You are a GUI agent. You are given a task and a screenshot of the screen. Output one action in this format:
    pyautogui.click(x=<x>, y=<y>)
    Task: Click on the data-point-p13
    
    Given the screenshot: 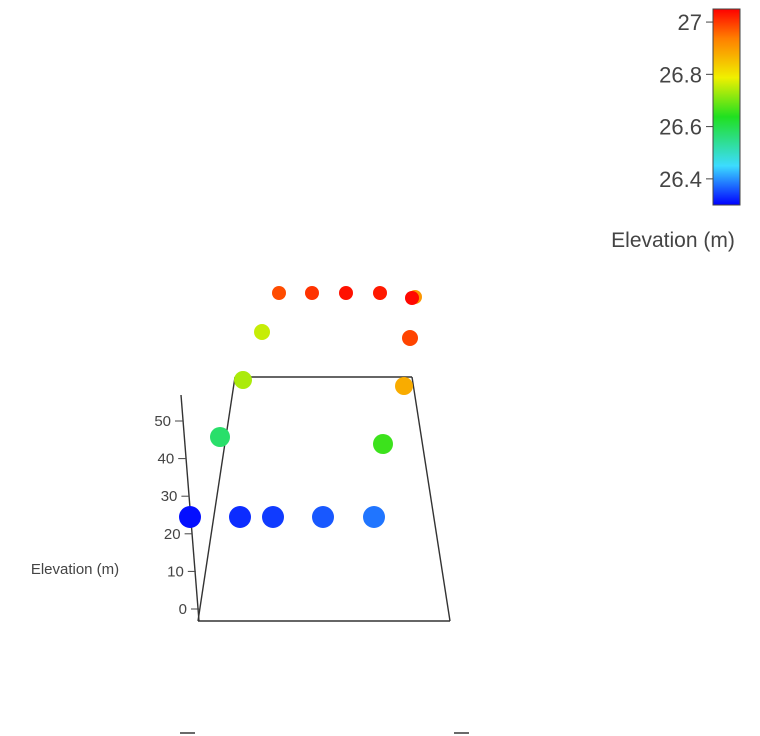 What is the action you would take?
    pyautogui.click(x=410, y=338)
    